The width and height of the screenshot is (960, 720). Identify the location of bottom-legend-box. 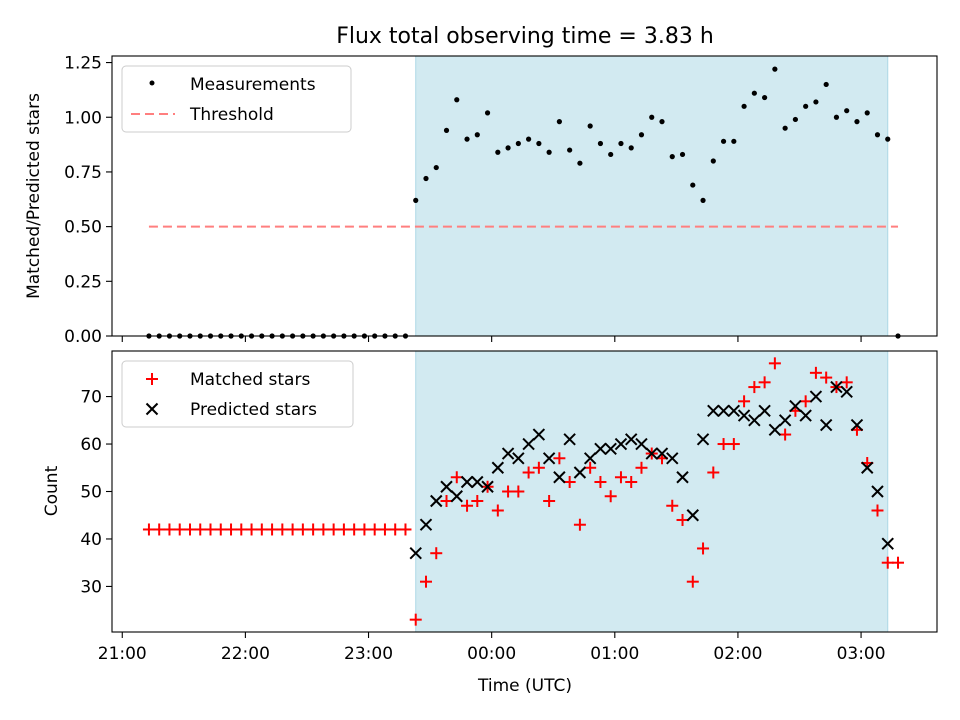
(237, 394).